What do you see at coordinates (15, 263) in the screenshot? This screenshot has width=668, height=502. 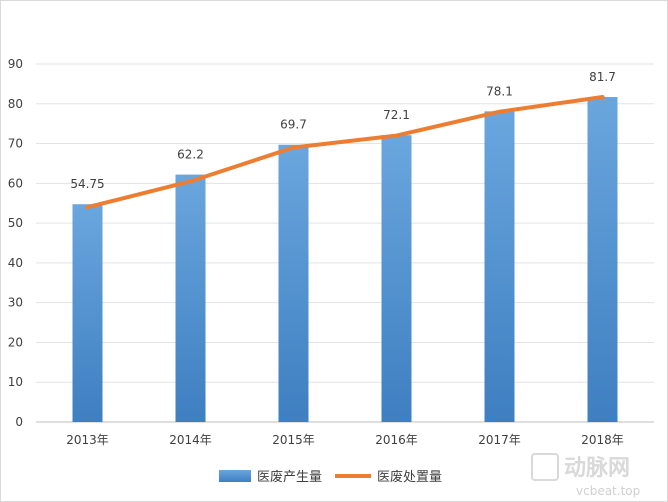 I see `y-tick-label: 40` at bounding box center [15, 263].